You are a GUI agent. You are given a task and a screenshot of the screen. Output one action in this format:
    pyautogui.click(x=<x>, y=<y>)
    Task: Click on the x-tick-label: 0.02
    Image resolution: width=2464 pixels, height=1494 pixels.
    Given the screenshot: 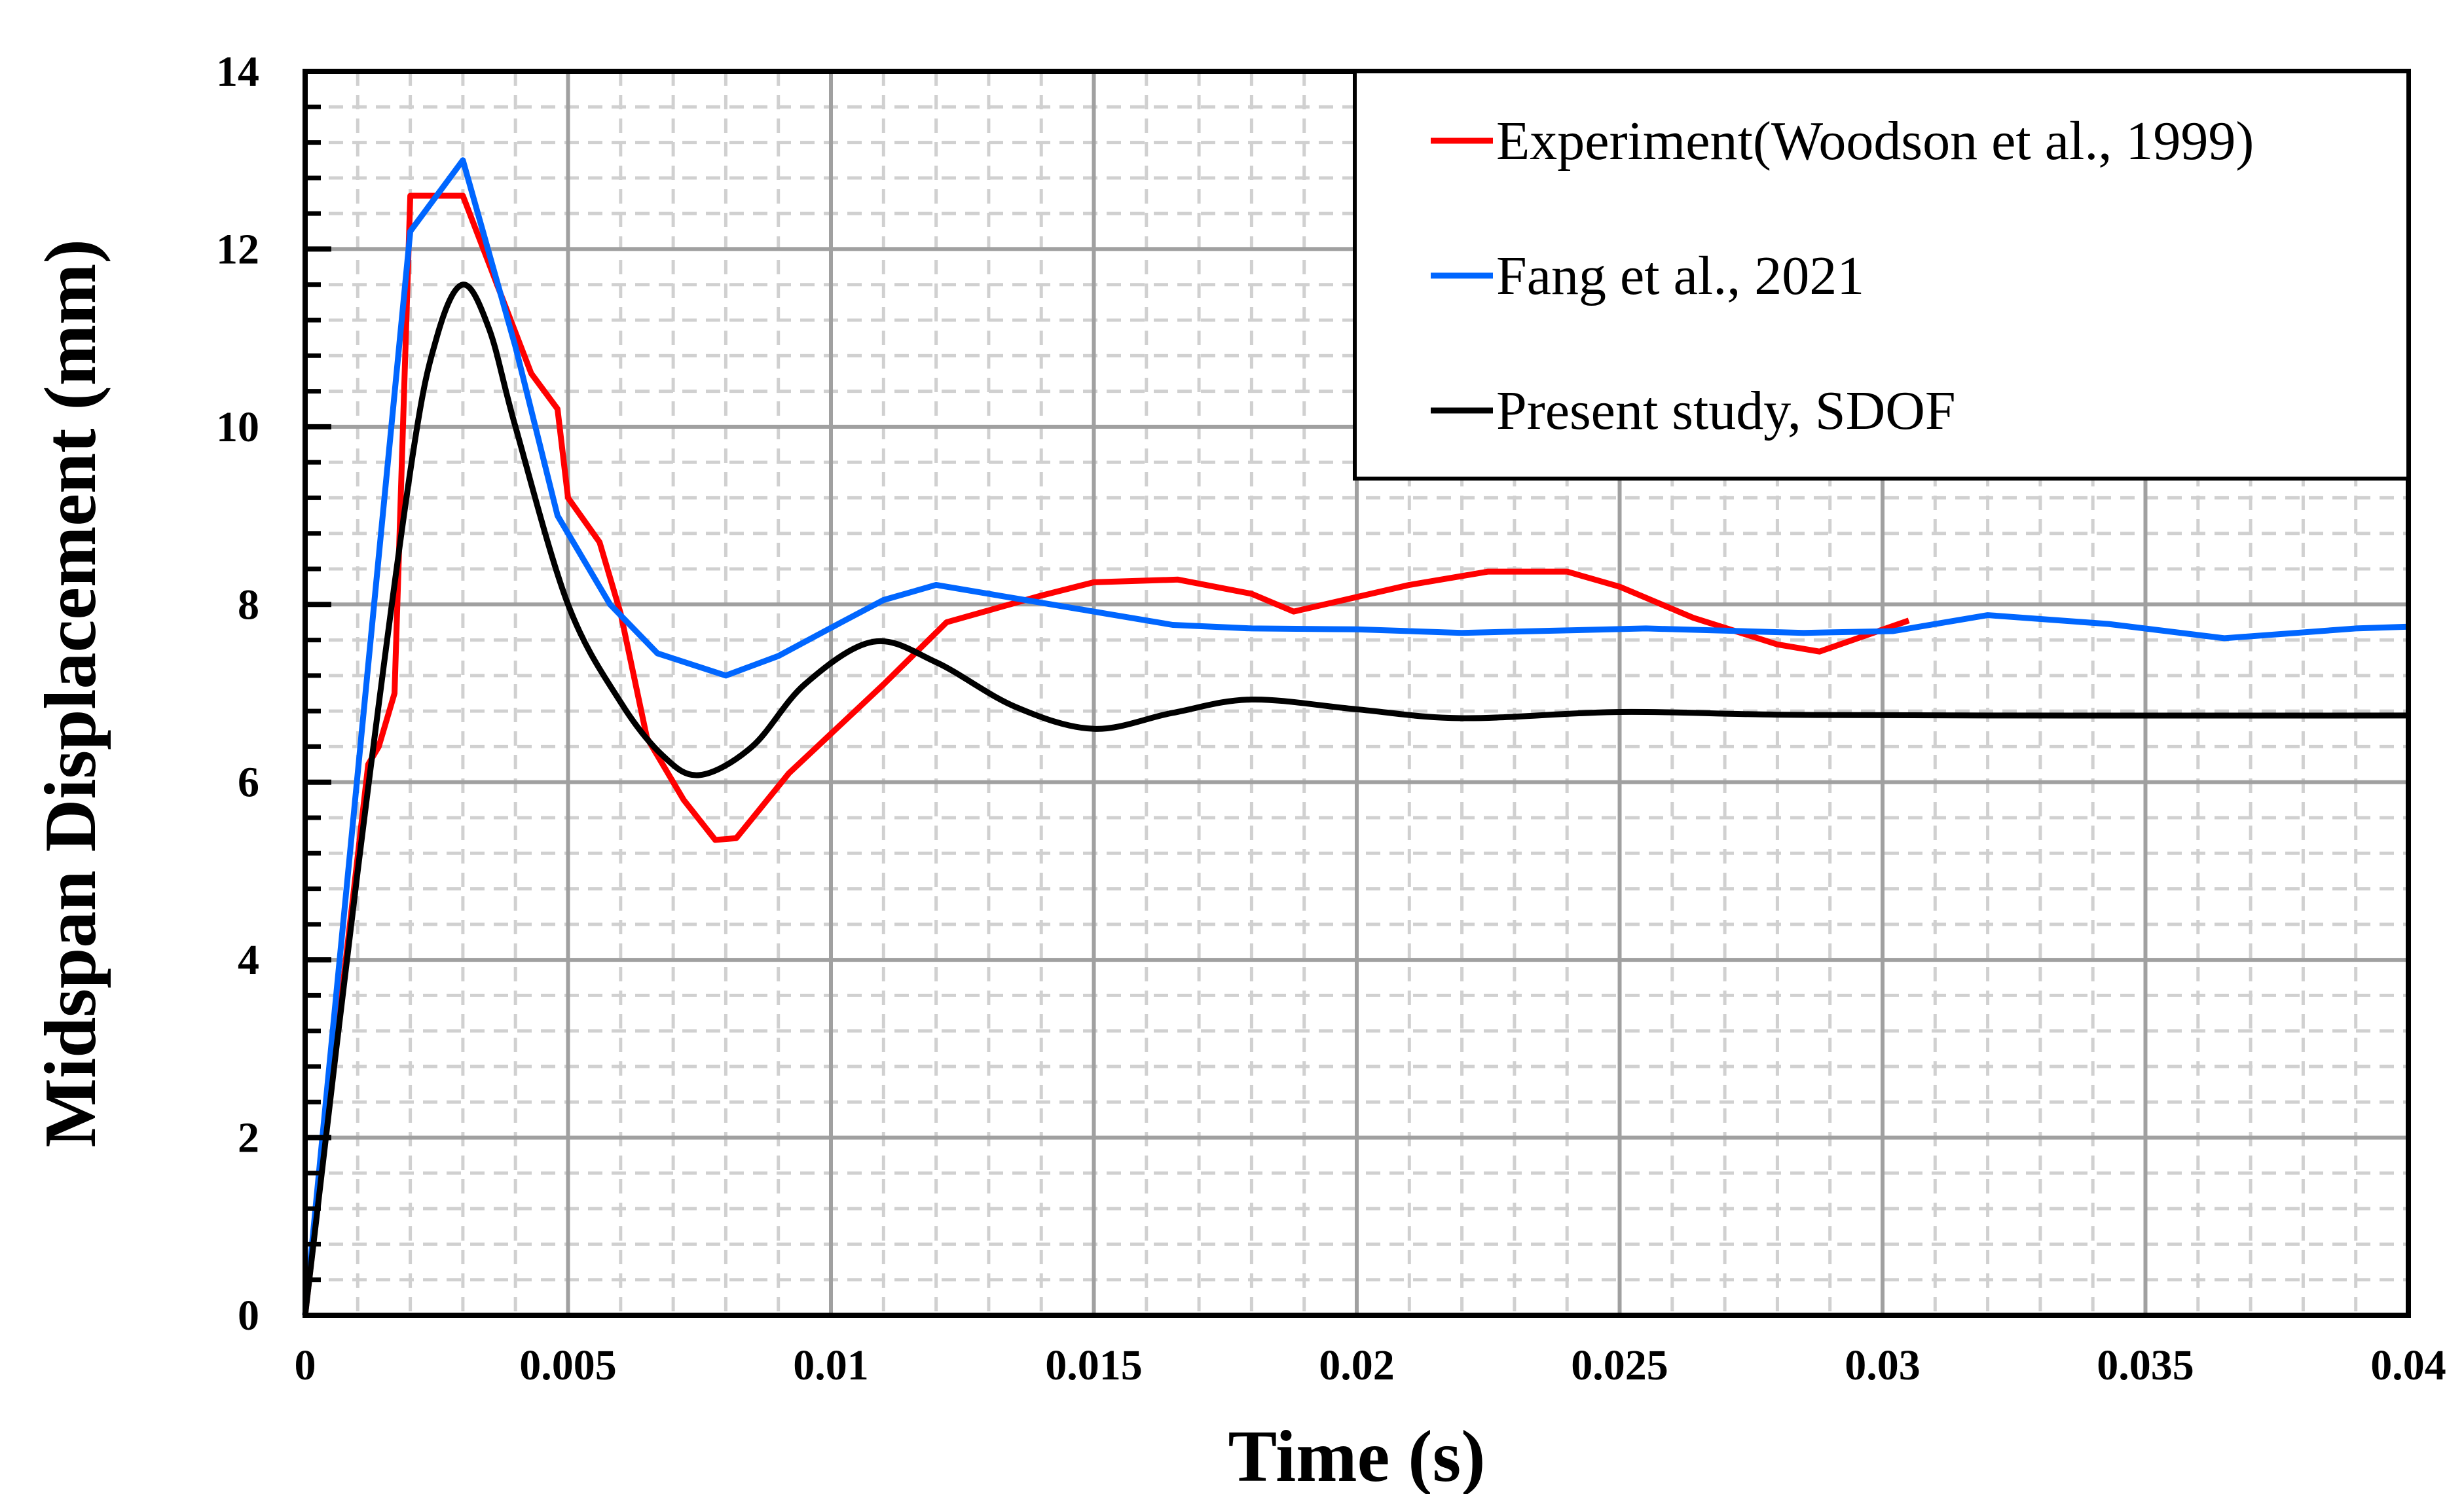 What is the action you would take?
    pyautogui.click(x=1357, y=1365)
    